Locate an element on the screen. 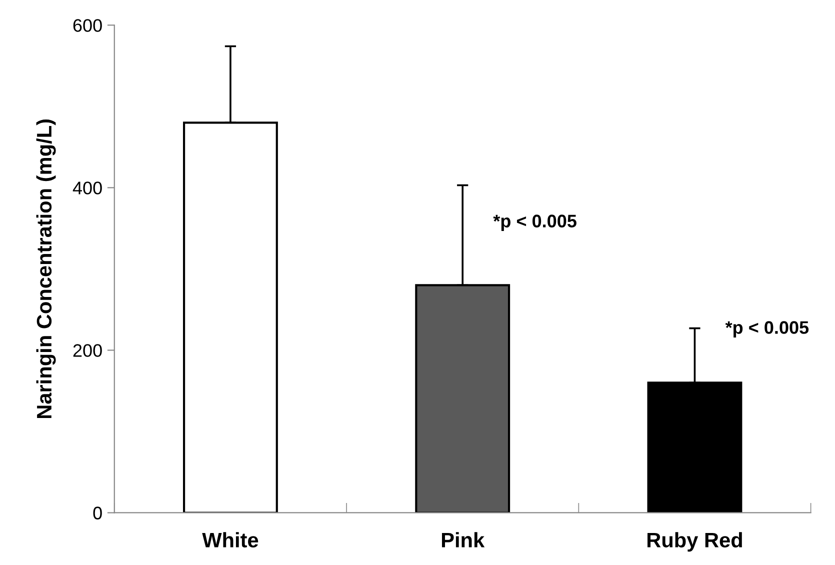  x-tick-label: Ruby Red is located at coordinates (695, 542).